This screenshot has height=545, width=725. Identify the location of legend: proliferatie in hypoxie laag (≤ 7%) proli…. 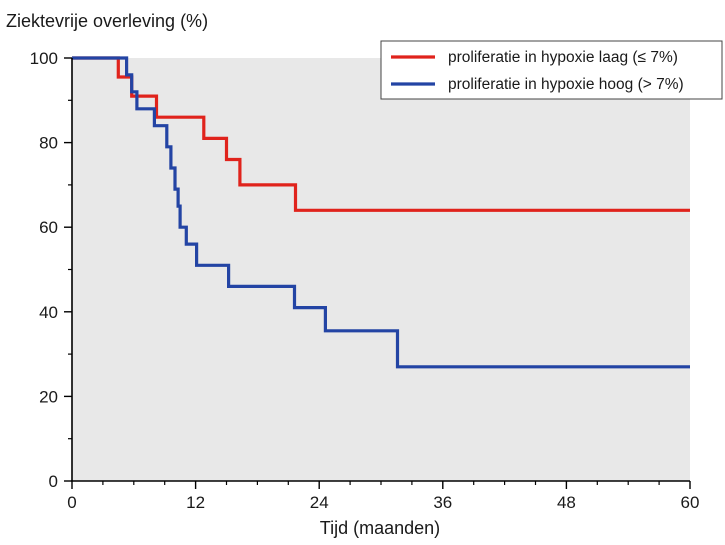
(551, 70).